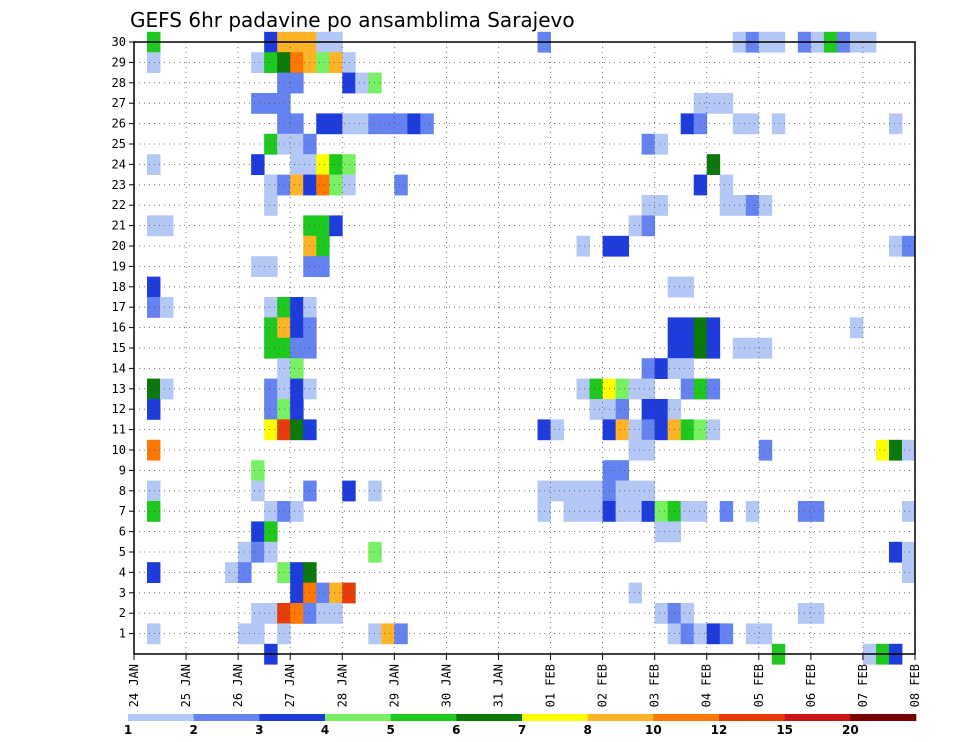 This screenshot has height=742, width=960. I want to click on legend-label: 10, so click(653, 730).